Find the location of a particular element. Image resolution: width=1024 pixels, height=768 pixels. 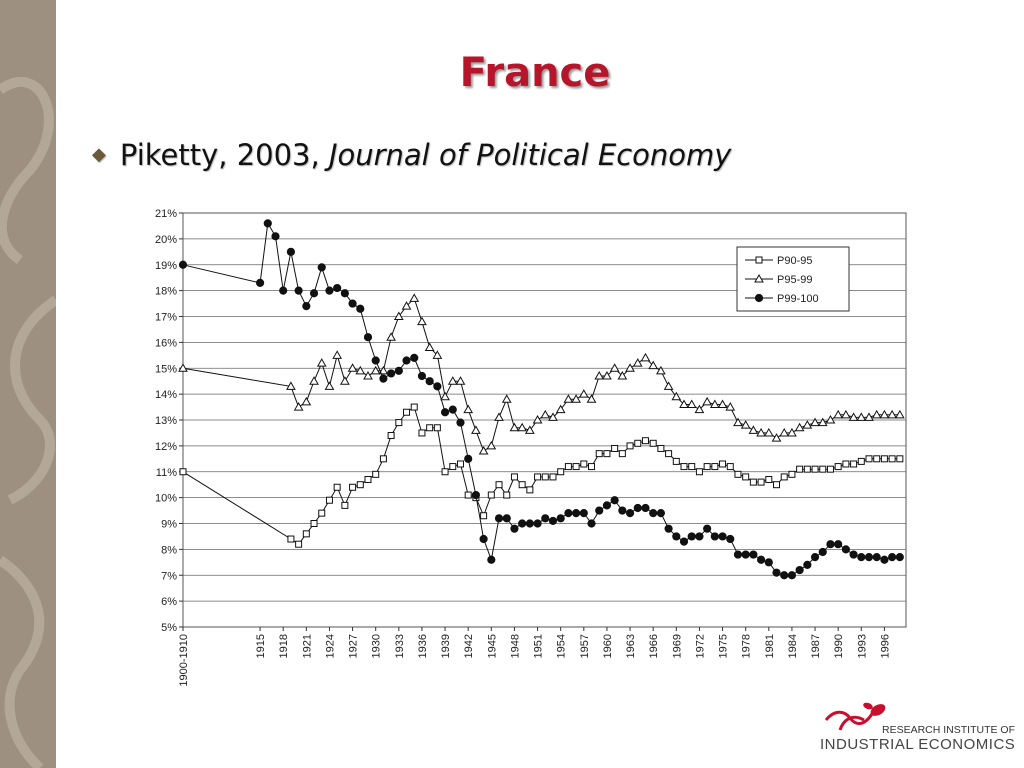

x-tick-label: 1972 is located at coordinates (700, 646).